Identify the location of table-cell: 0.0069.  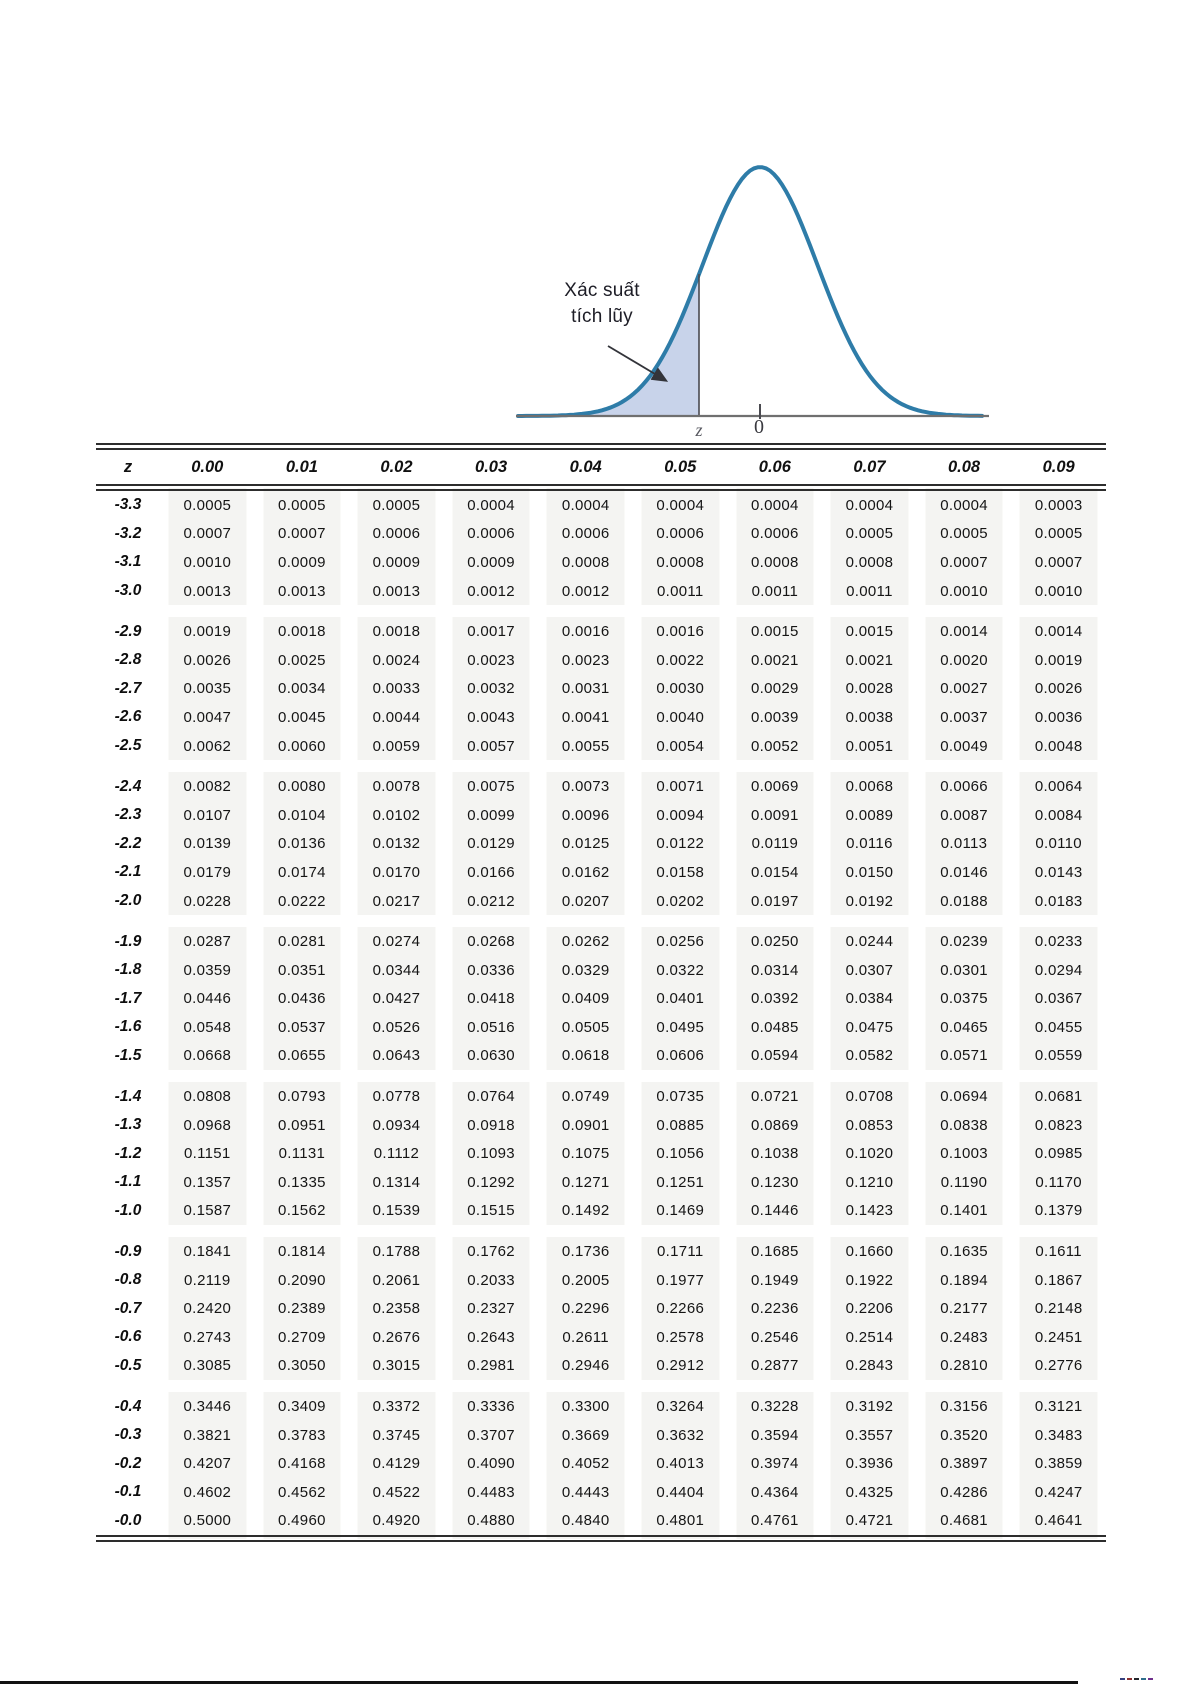
(775, 786).